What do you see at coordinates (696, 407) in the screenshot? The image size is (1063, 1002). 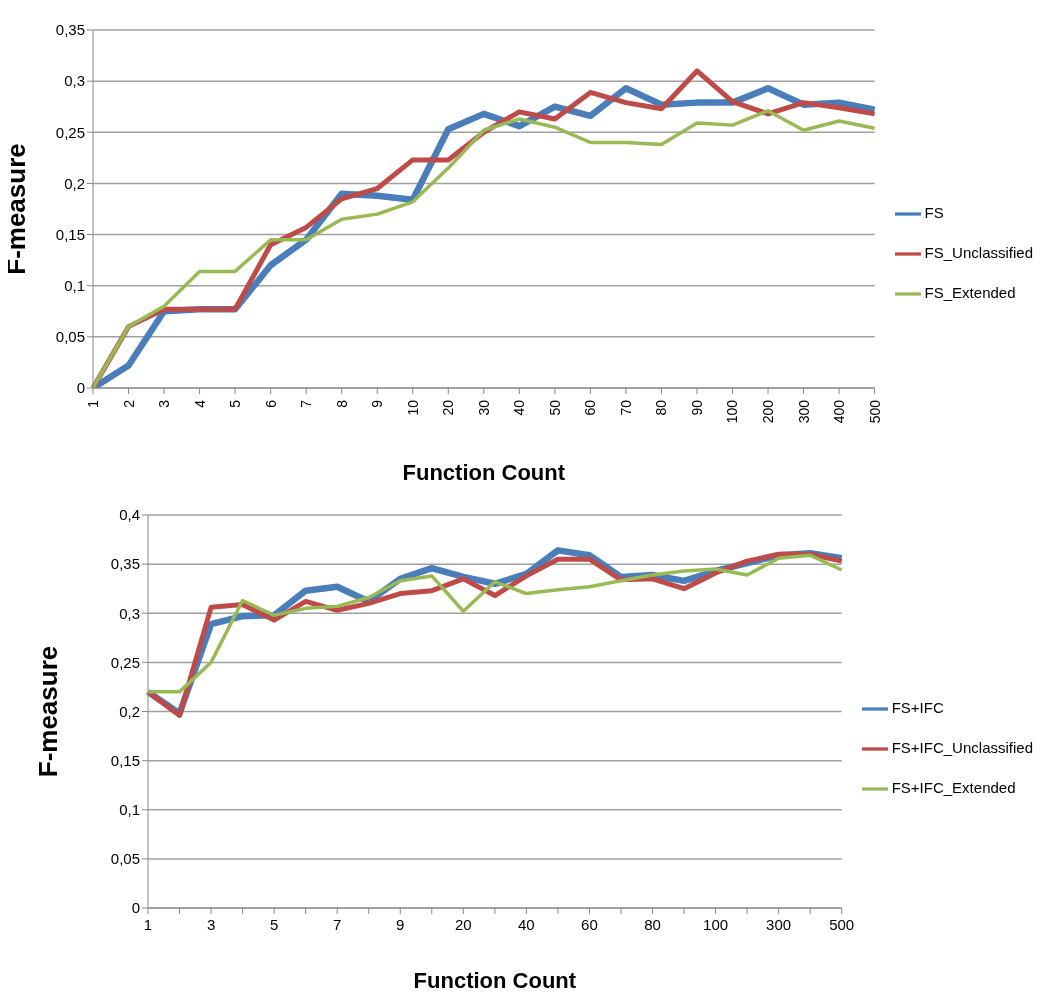 I see `x-tick-label: 90` at bounding box center [696, 407].